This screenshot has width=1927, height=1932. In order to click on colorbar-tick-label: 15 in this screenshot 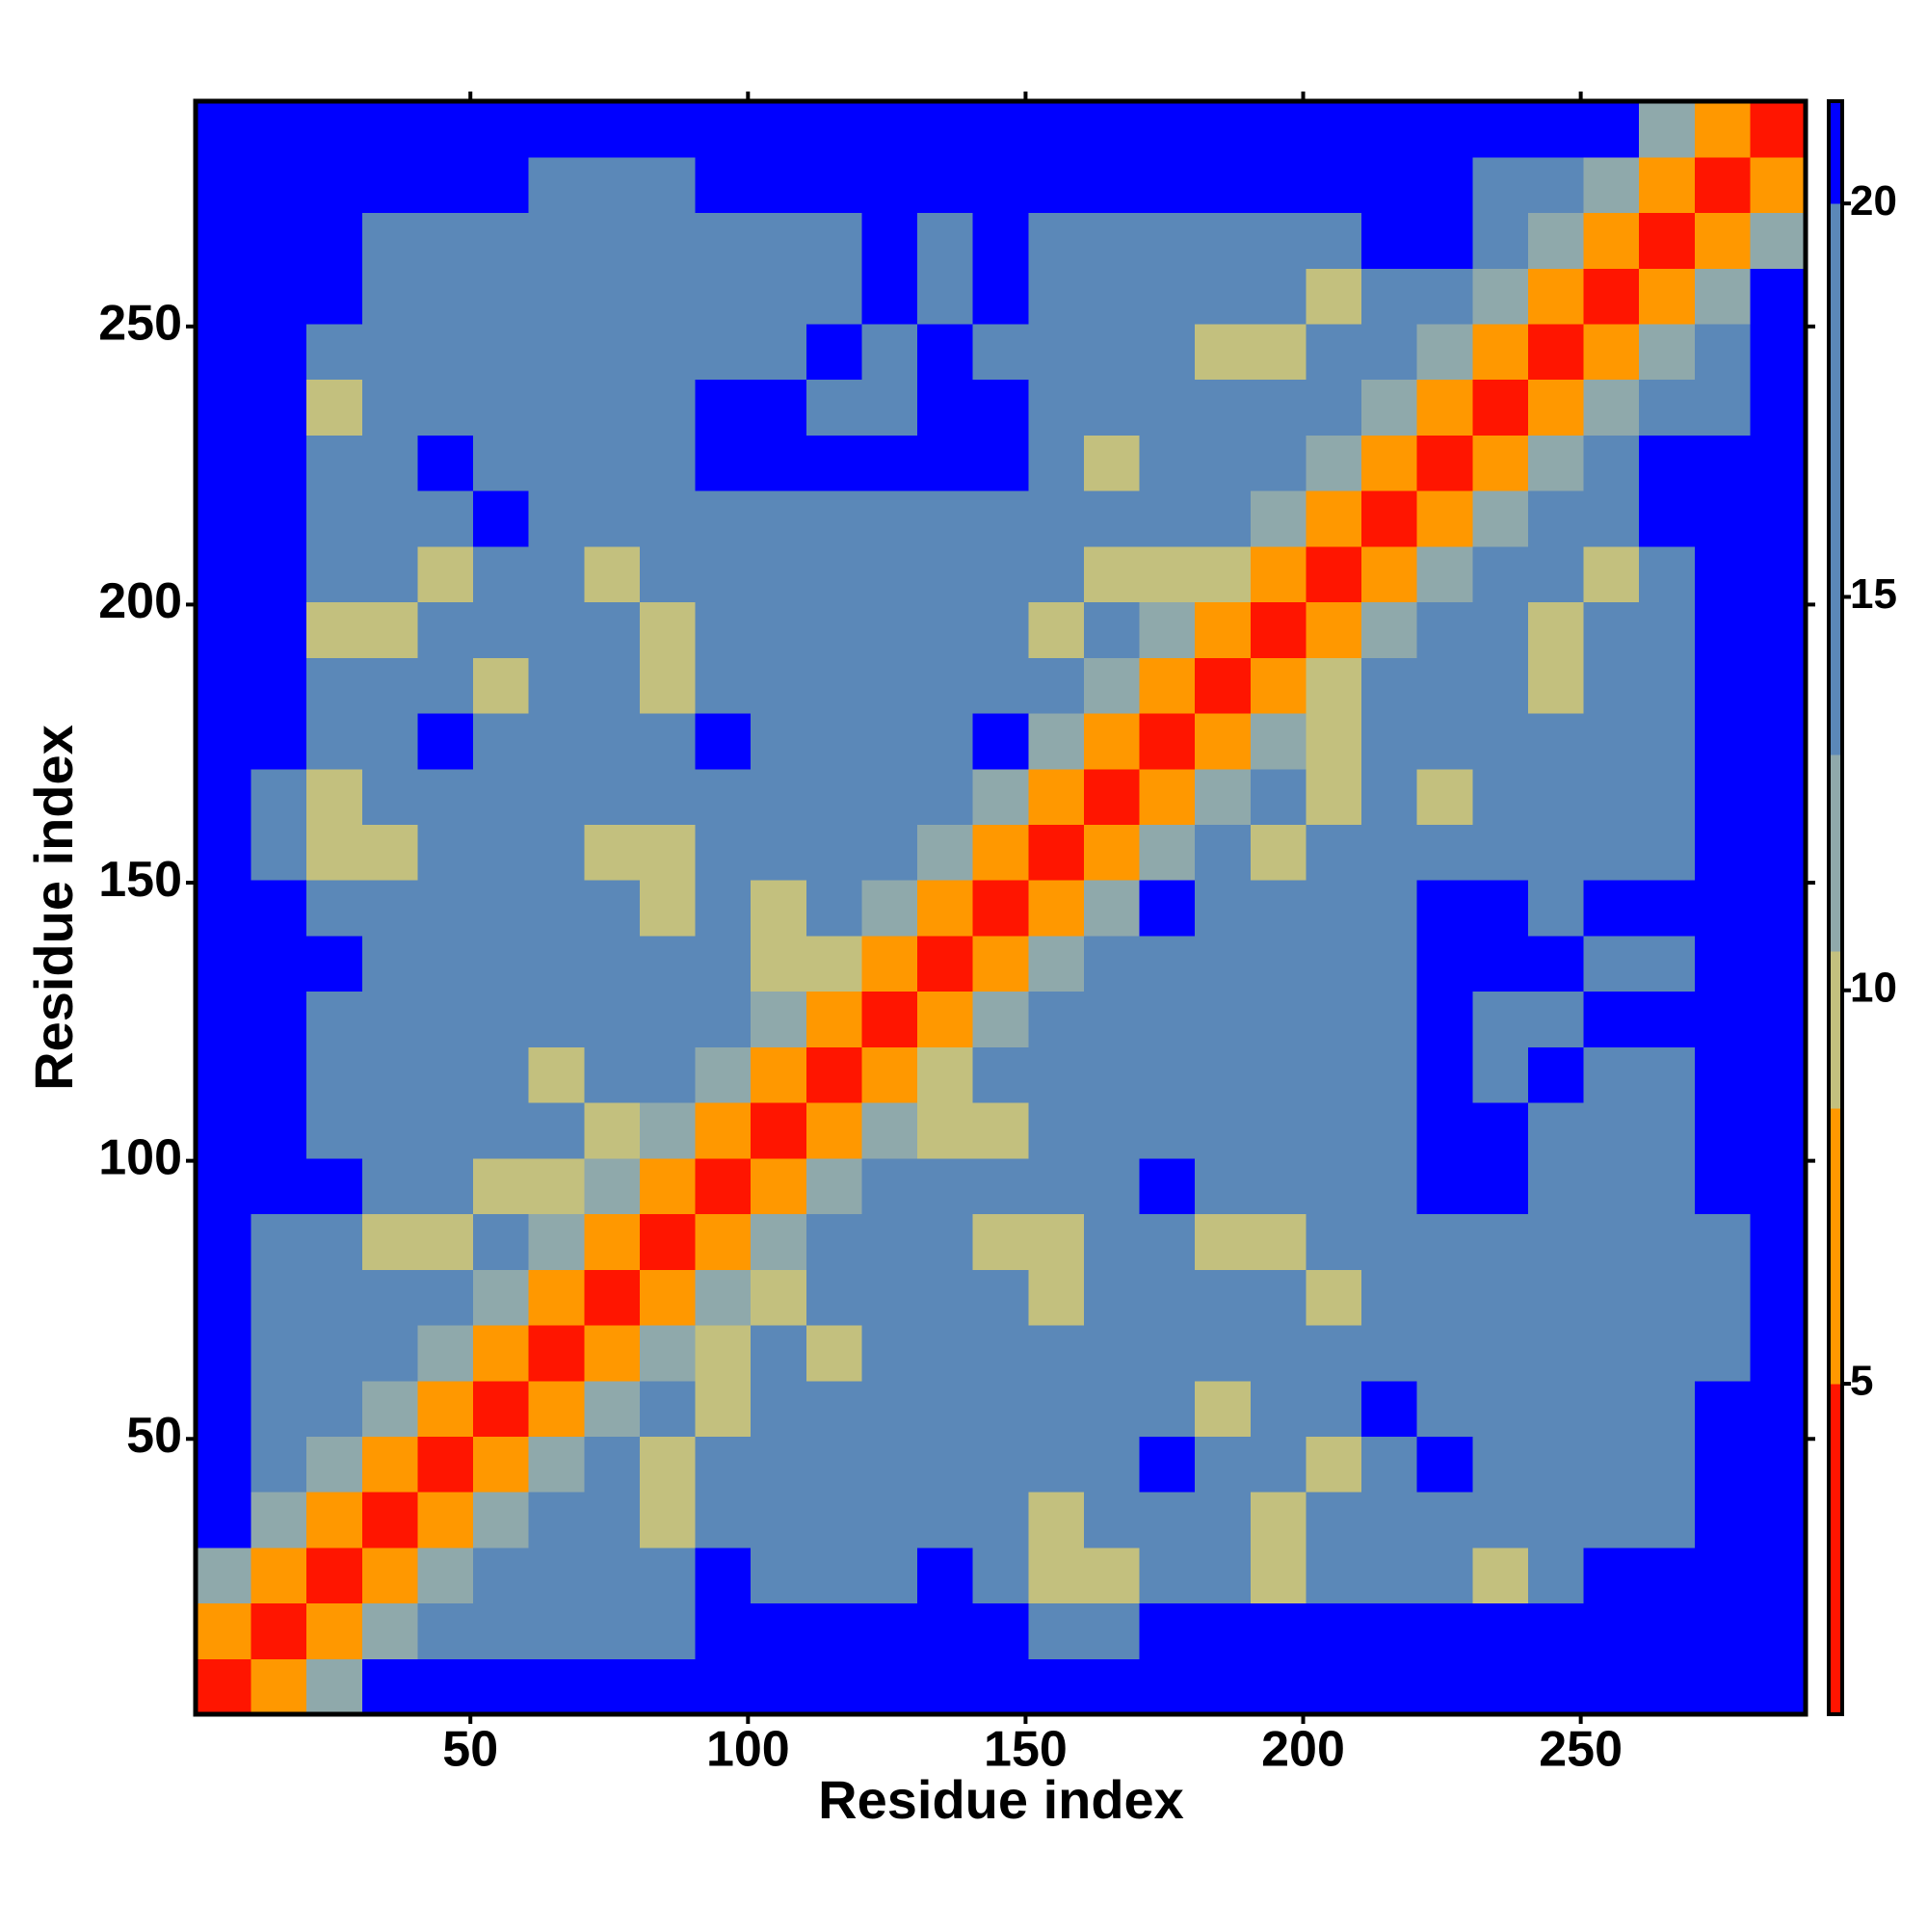, I will do `click(1873, 594)`.